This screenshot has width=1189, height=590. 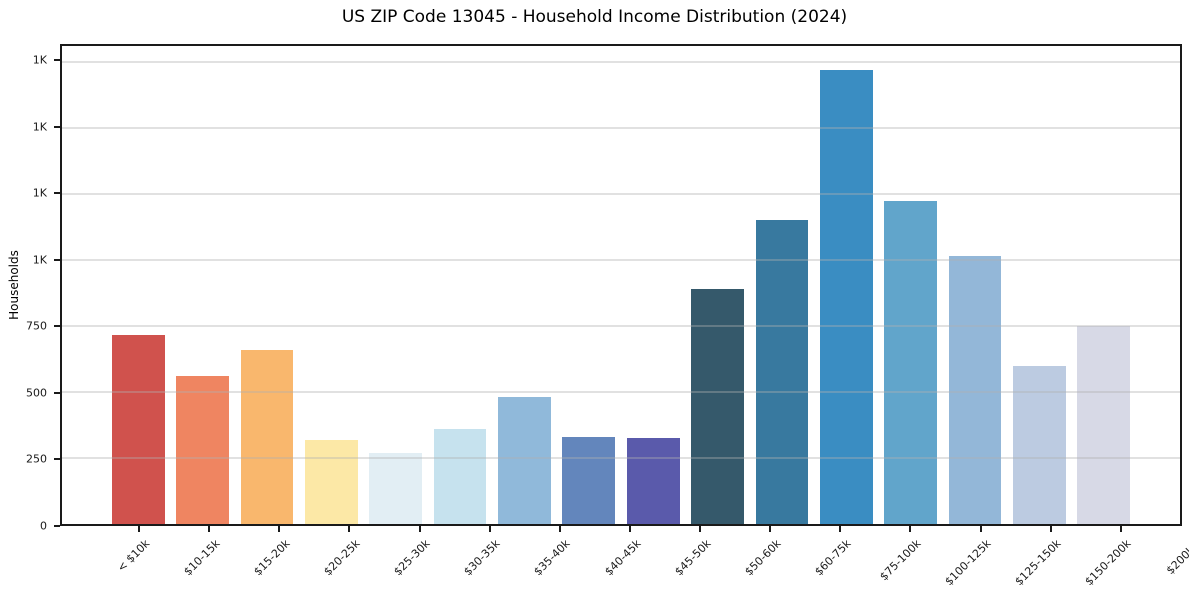 I want to click on bar-10-15k, so click(x=202, y=450).